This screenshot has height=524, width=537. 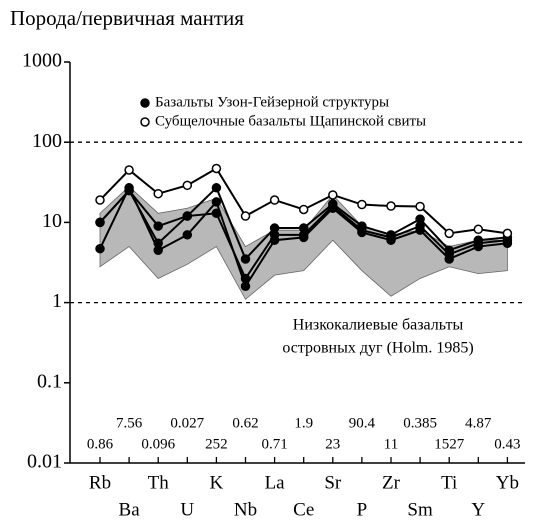 I want to click on legend-label: Субщелочные базальты Щапинской свиты, so click(x=290, y=121).